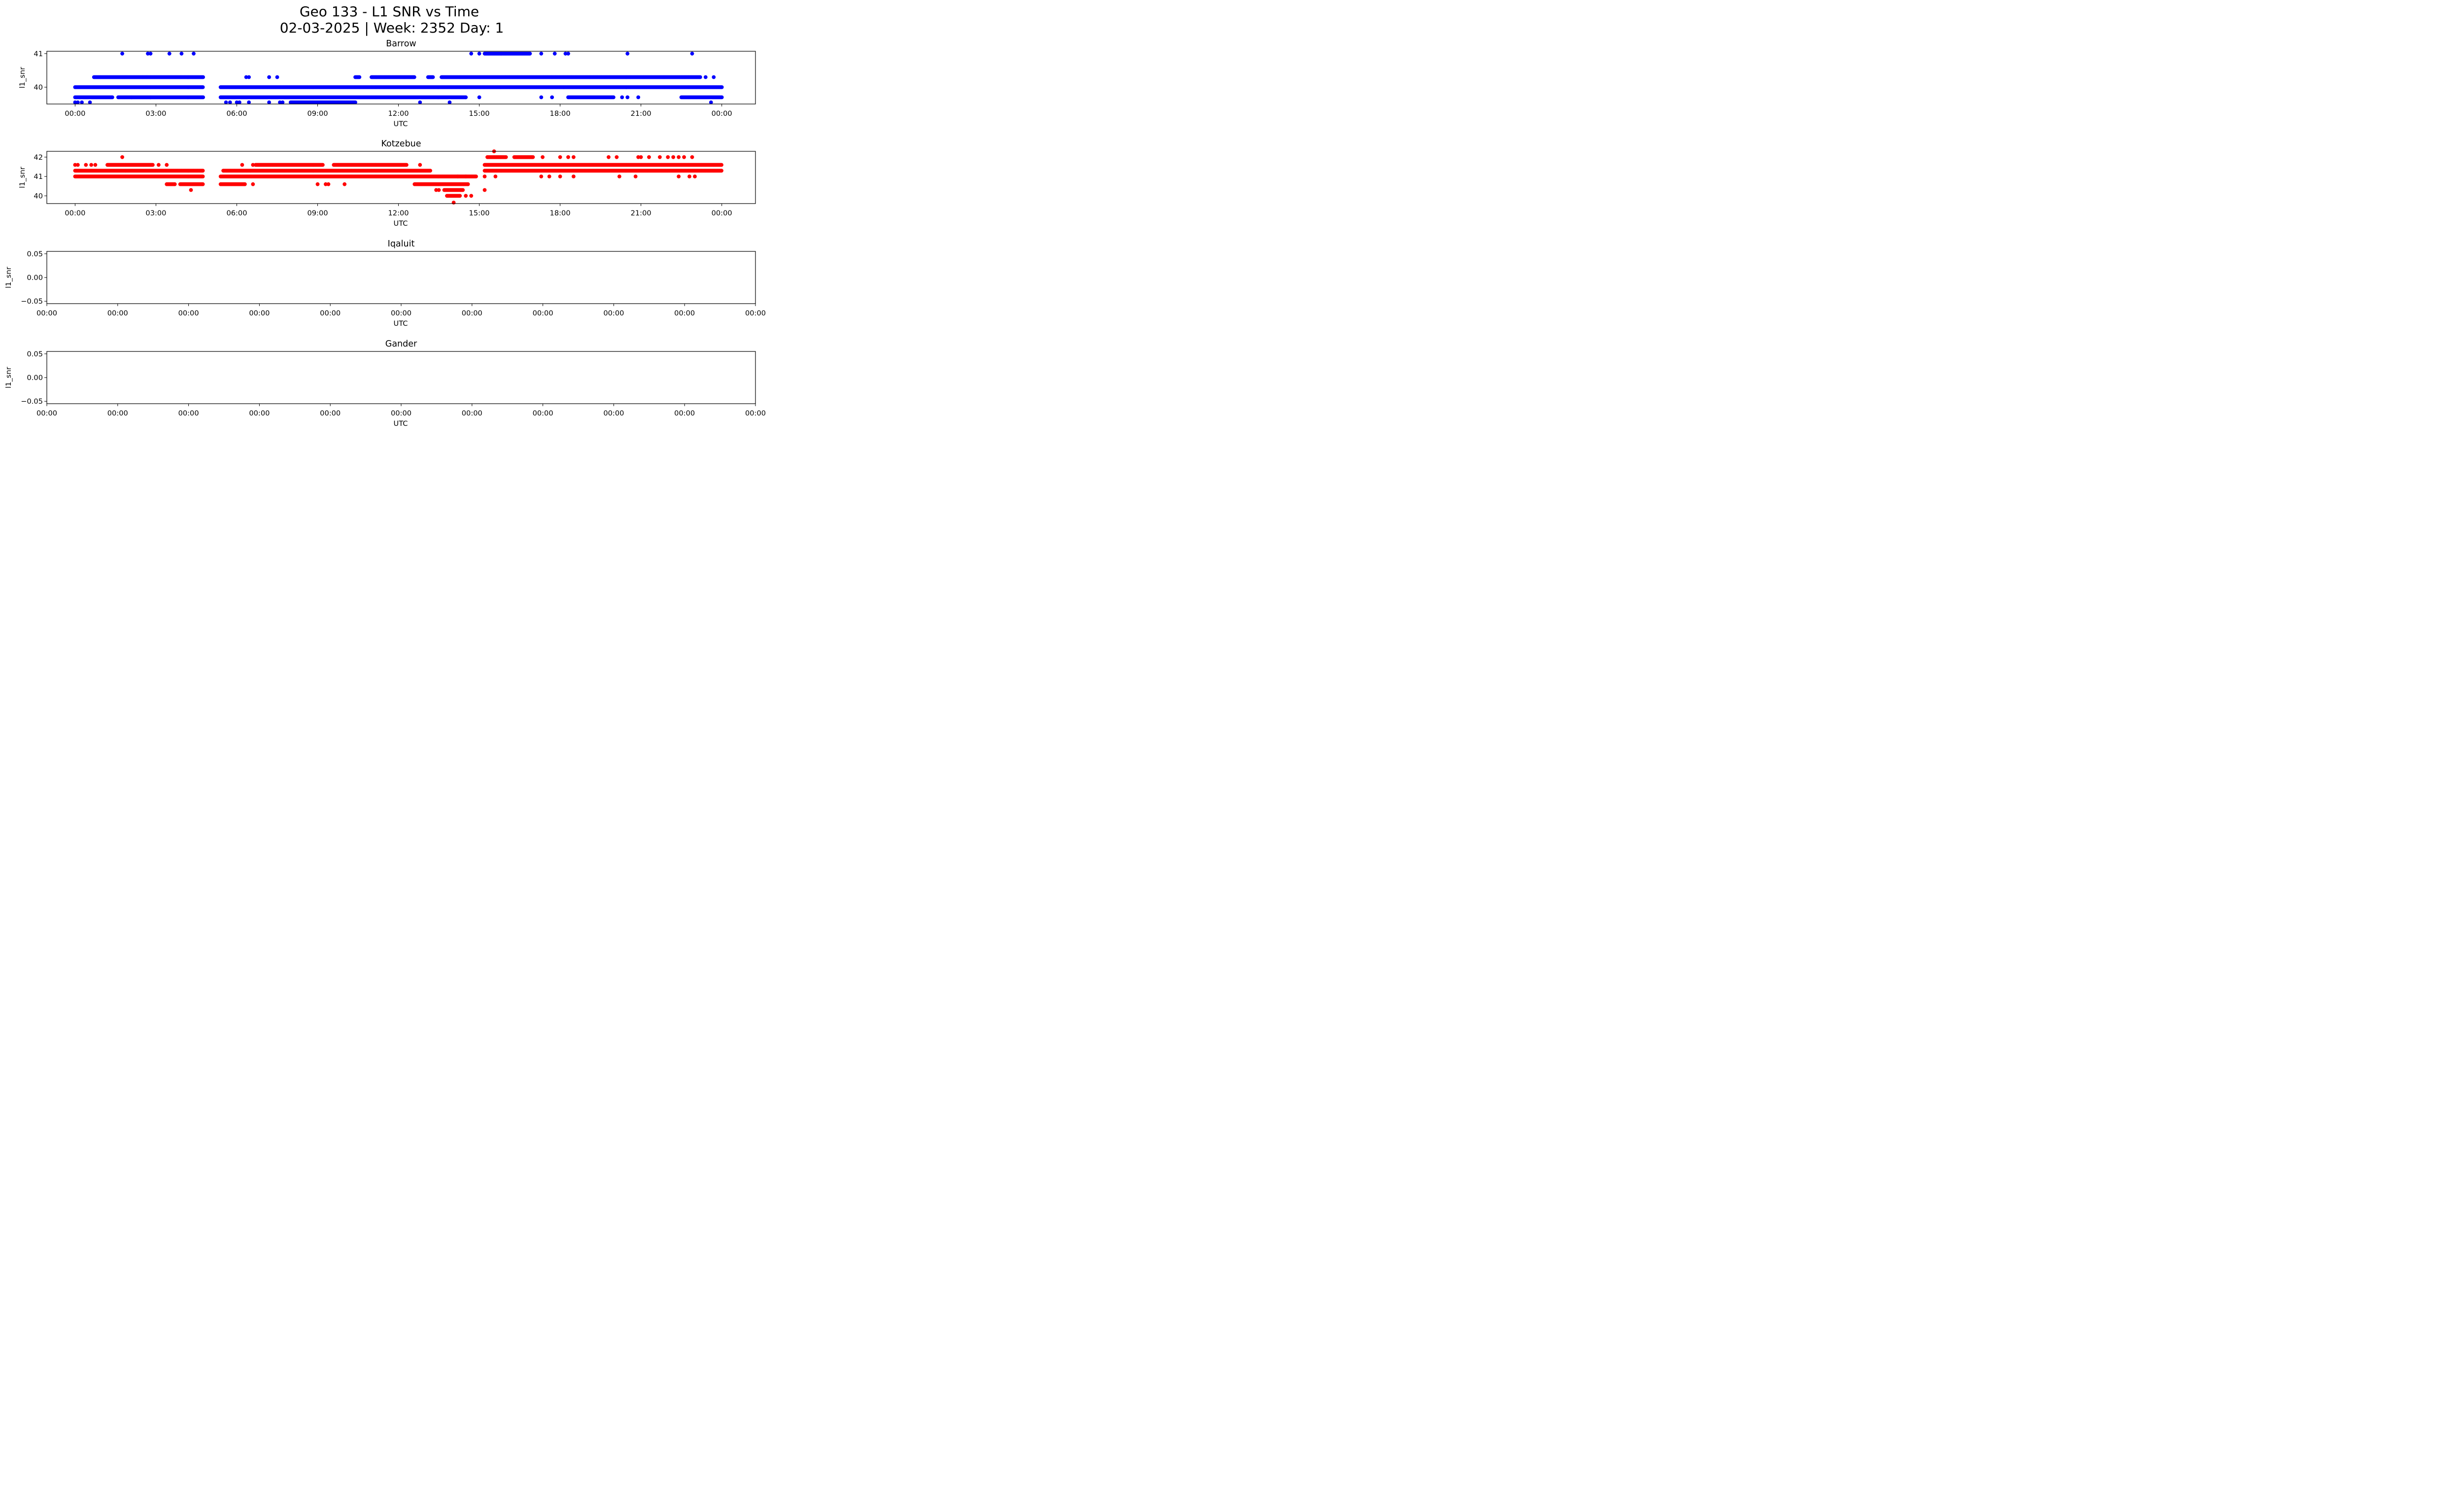 This screenshot has height=1495, width=2464. What do you see at coordinates (155, 113) in the screenshot?
I see `x-tick-label: 03:00` at bounding box center [155, 113].